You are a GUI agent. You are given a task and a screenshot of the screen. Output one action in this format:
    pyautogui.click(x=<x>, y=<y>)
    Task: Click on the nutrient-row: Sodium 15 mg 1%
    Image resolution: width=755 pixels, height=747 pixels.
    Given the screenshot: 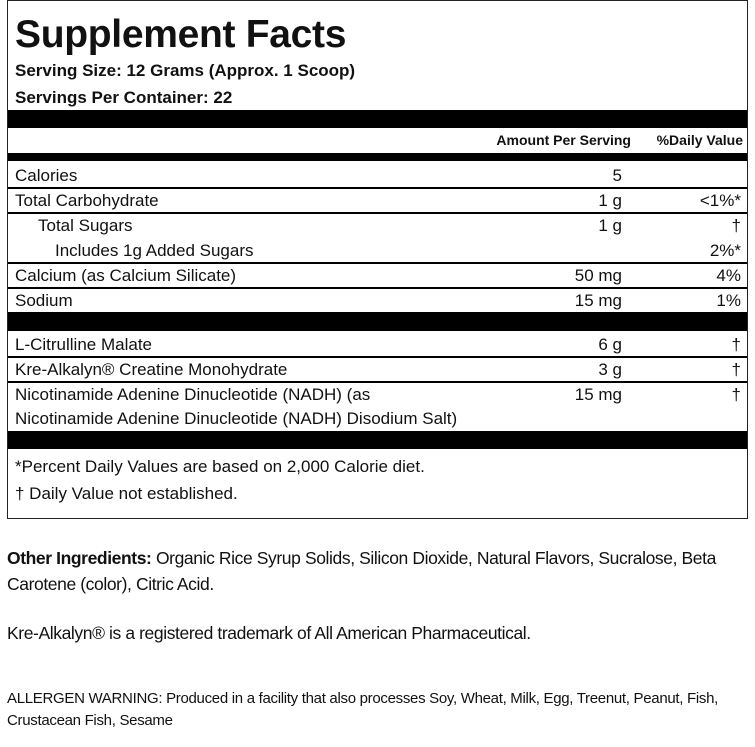 What is the action you would take?
    pyautogui.click(x=377, y=300)
    